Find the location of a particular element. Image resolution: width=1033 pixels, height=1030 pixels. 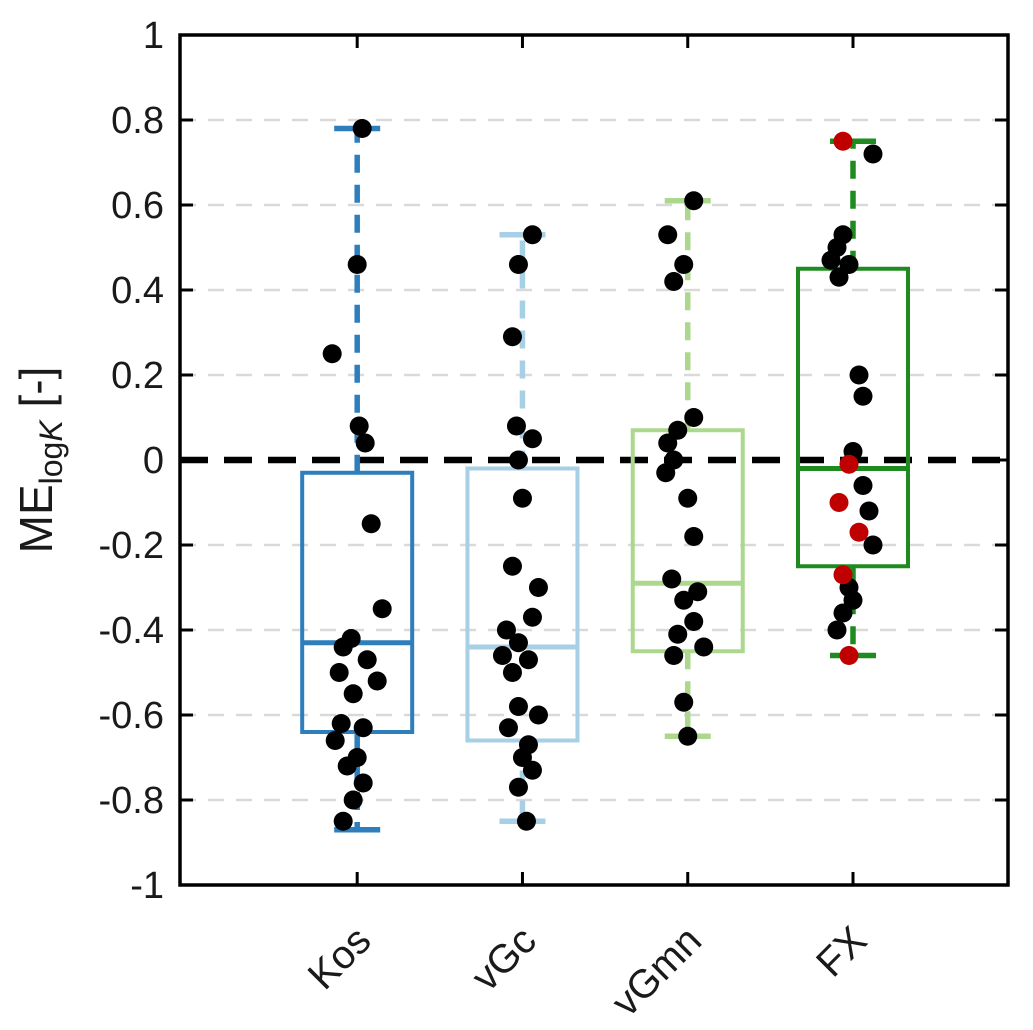

x-tick-label-Kos: Kos is located at coordinates (340, 958).